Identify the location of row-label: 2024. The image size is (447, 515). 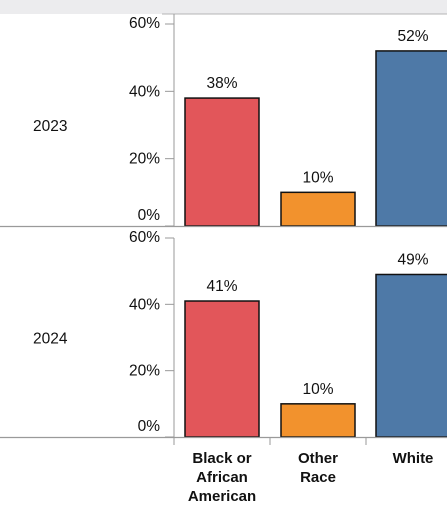
(50, 339).